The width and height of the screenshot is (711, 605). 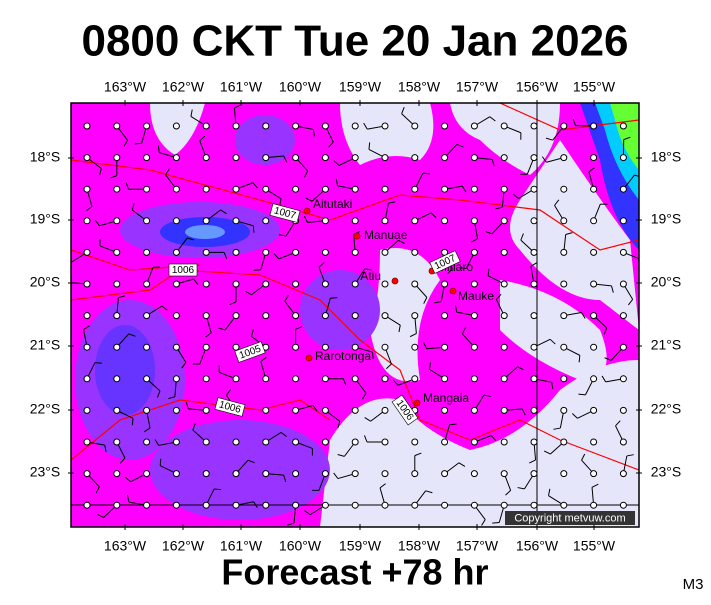 I want to click on longitude-label-top: 160°W, so click(x=300, y=87).